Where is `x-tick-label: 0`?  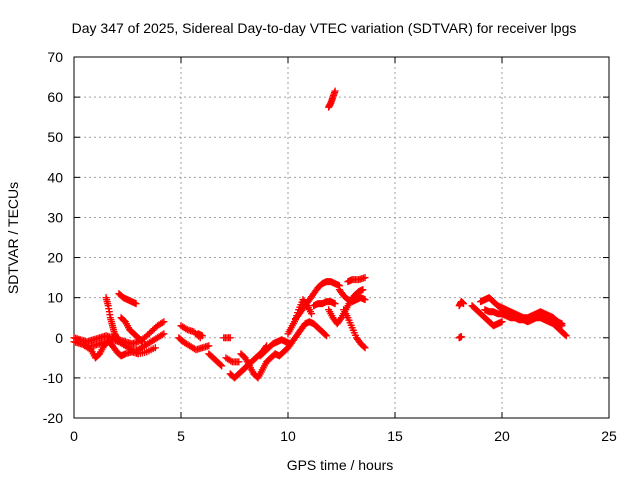
x-tick-label: 0 is located at coordinates (74, 436).